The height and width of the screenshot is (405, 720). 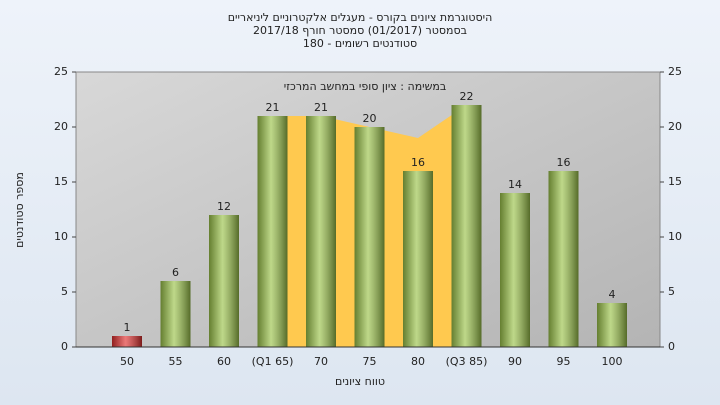 I want to click on y-tick-label: 25, so click(x=61, y=71).